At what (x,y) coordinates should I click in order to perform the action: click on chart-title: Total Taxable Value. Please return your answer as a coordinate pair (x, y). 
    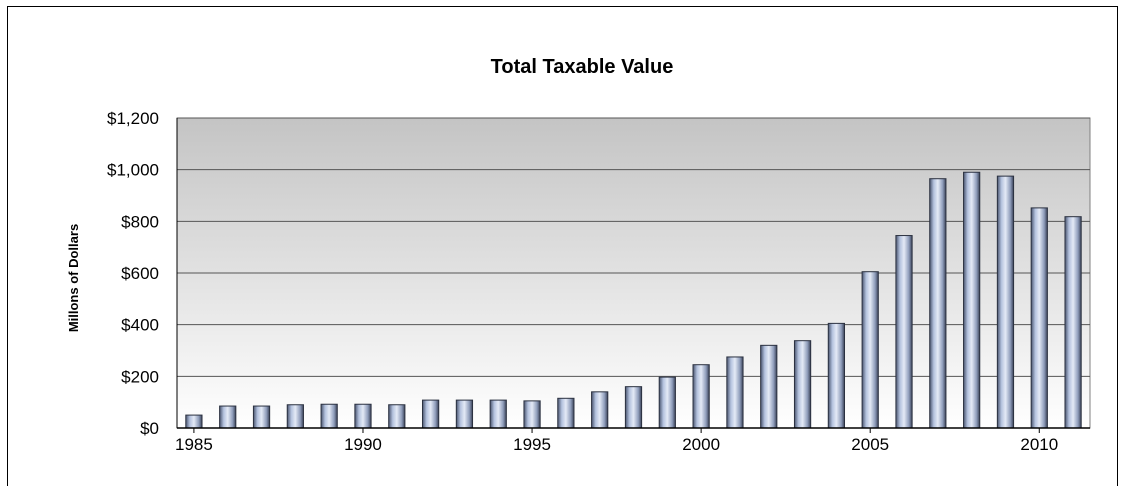
    Looking at the image, I should click on (582, 67).